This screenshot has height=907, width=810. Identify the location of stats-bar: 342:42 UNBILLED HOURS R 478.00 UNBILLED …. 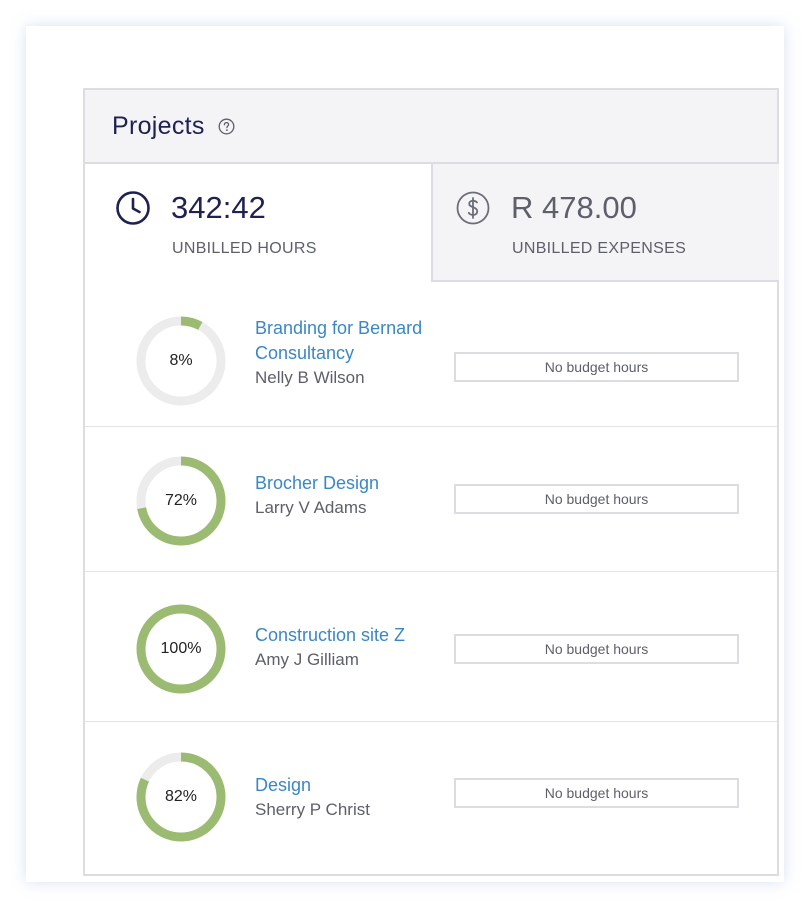
(432, 223).